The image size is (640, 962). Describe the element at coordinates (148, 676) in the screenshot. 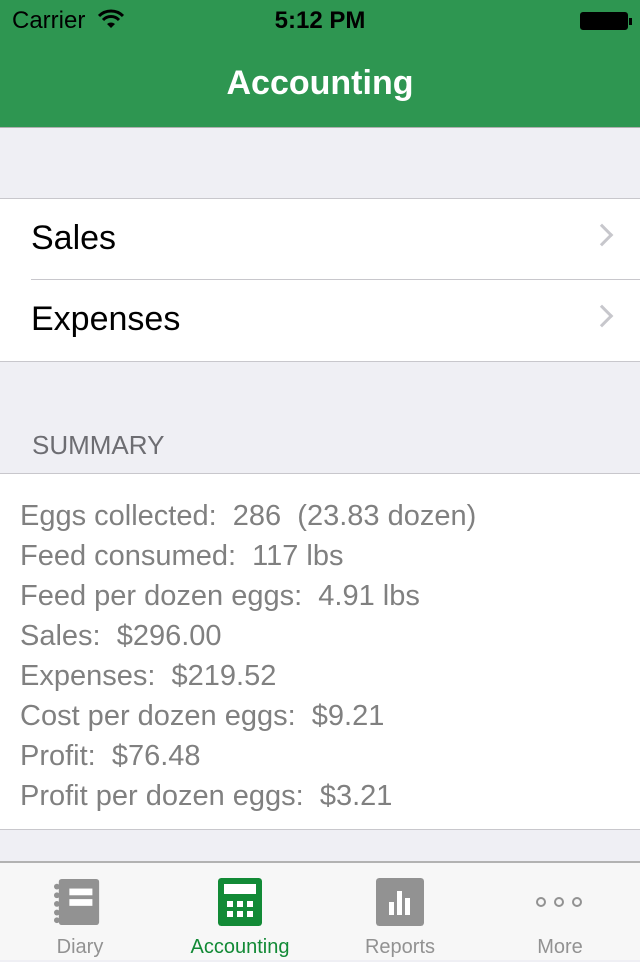

I see `summary-line: Expenses: $219.52` at that location.